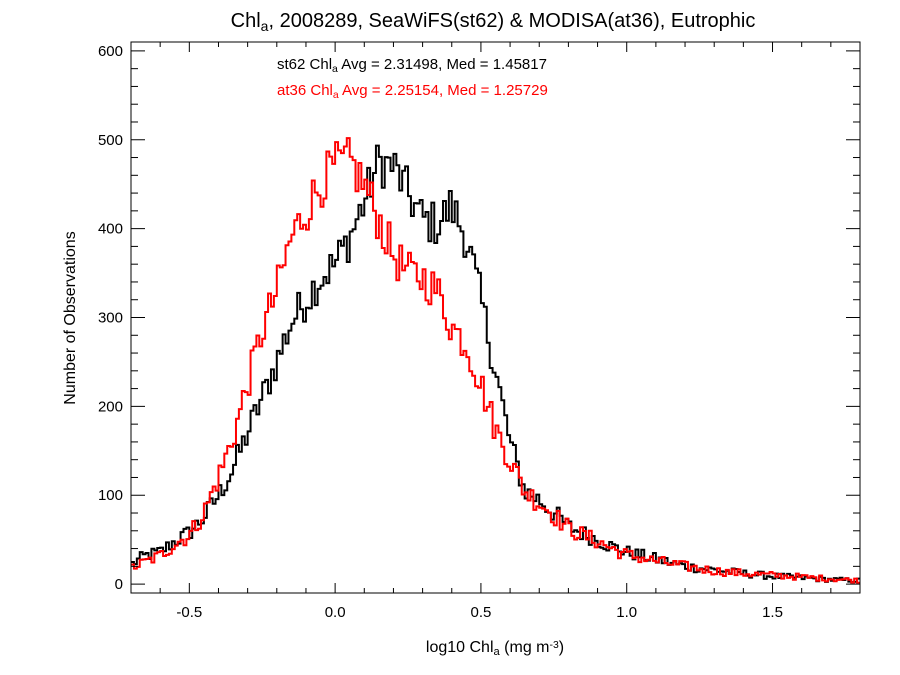  What do you see at coordinates (626, 612) in the screenshot?
I see `x-tick-label: 1.0` at bounding box center [626, 612].